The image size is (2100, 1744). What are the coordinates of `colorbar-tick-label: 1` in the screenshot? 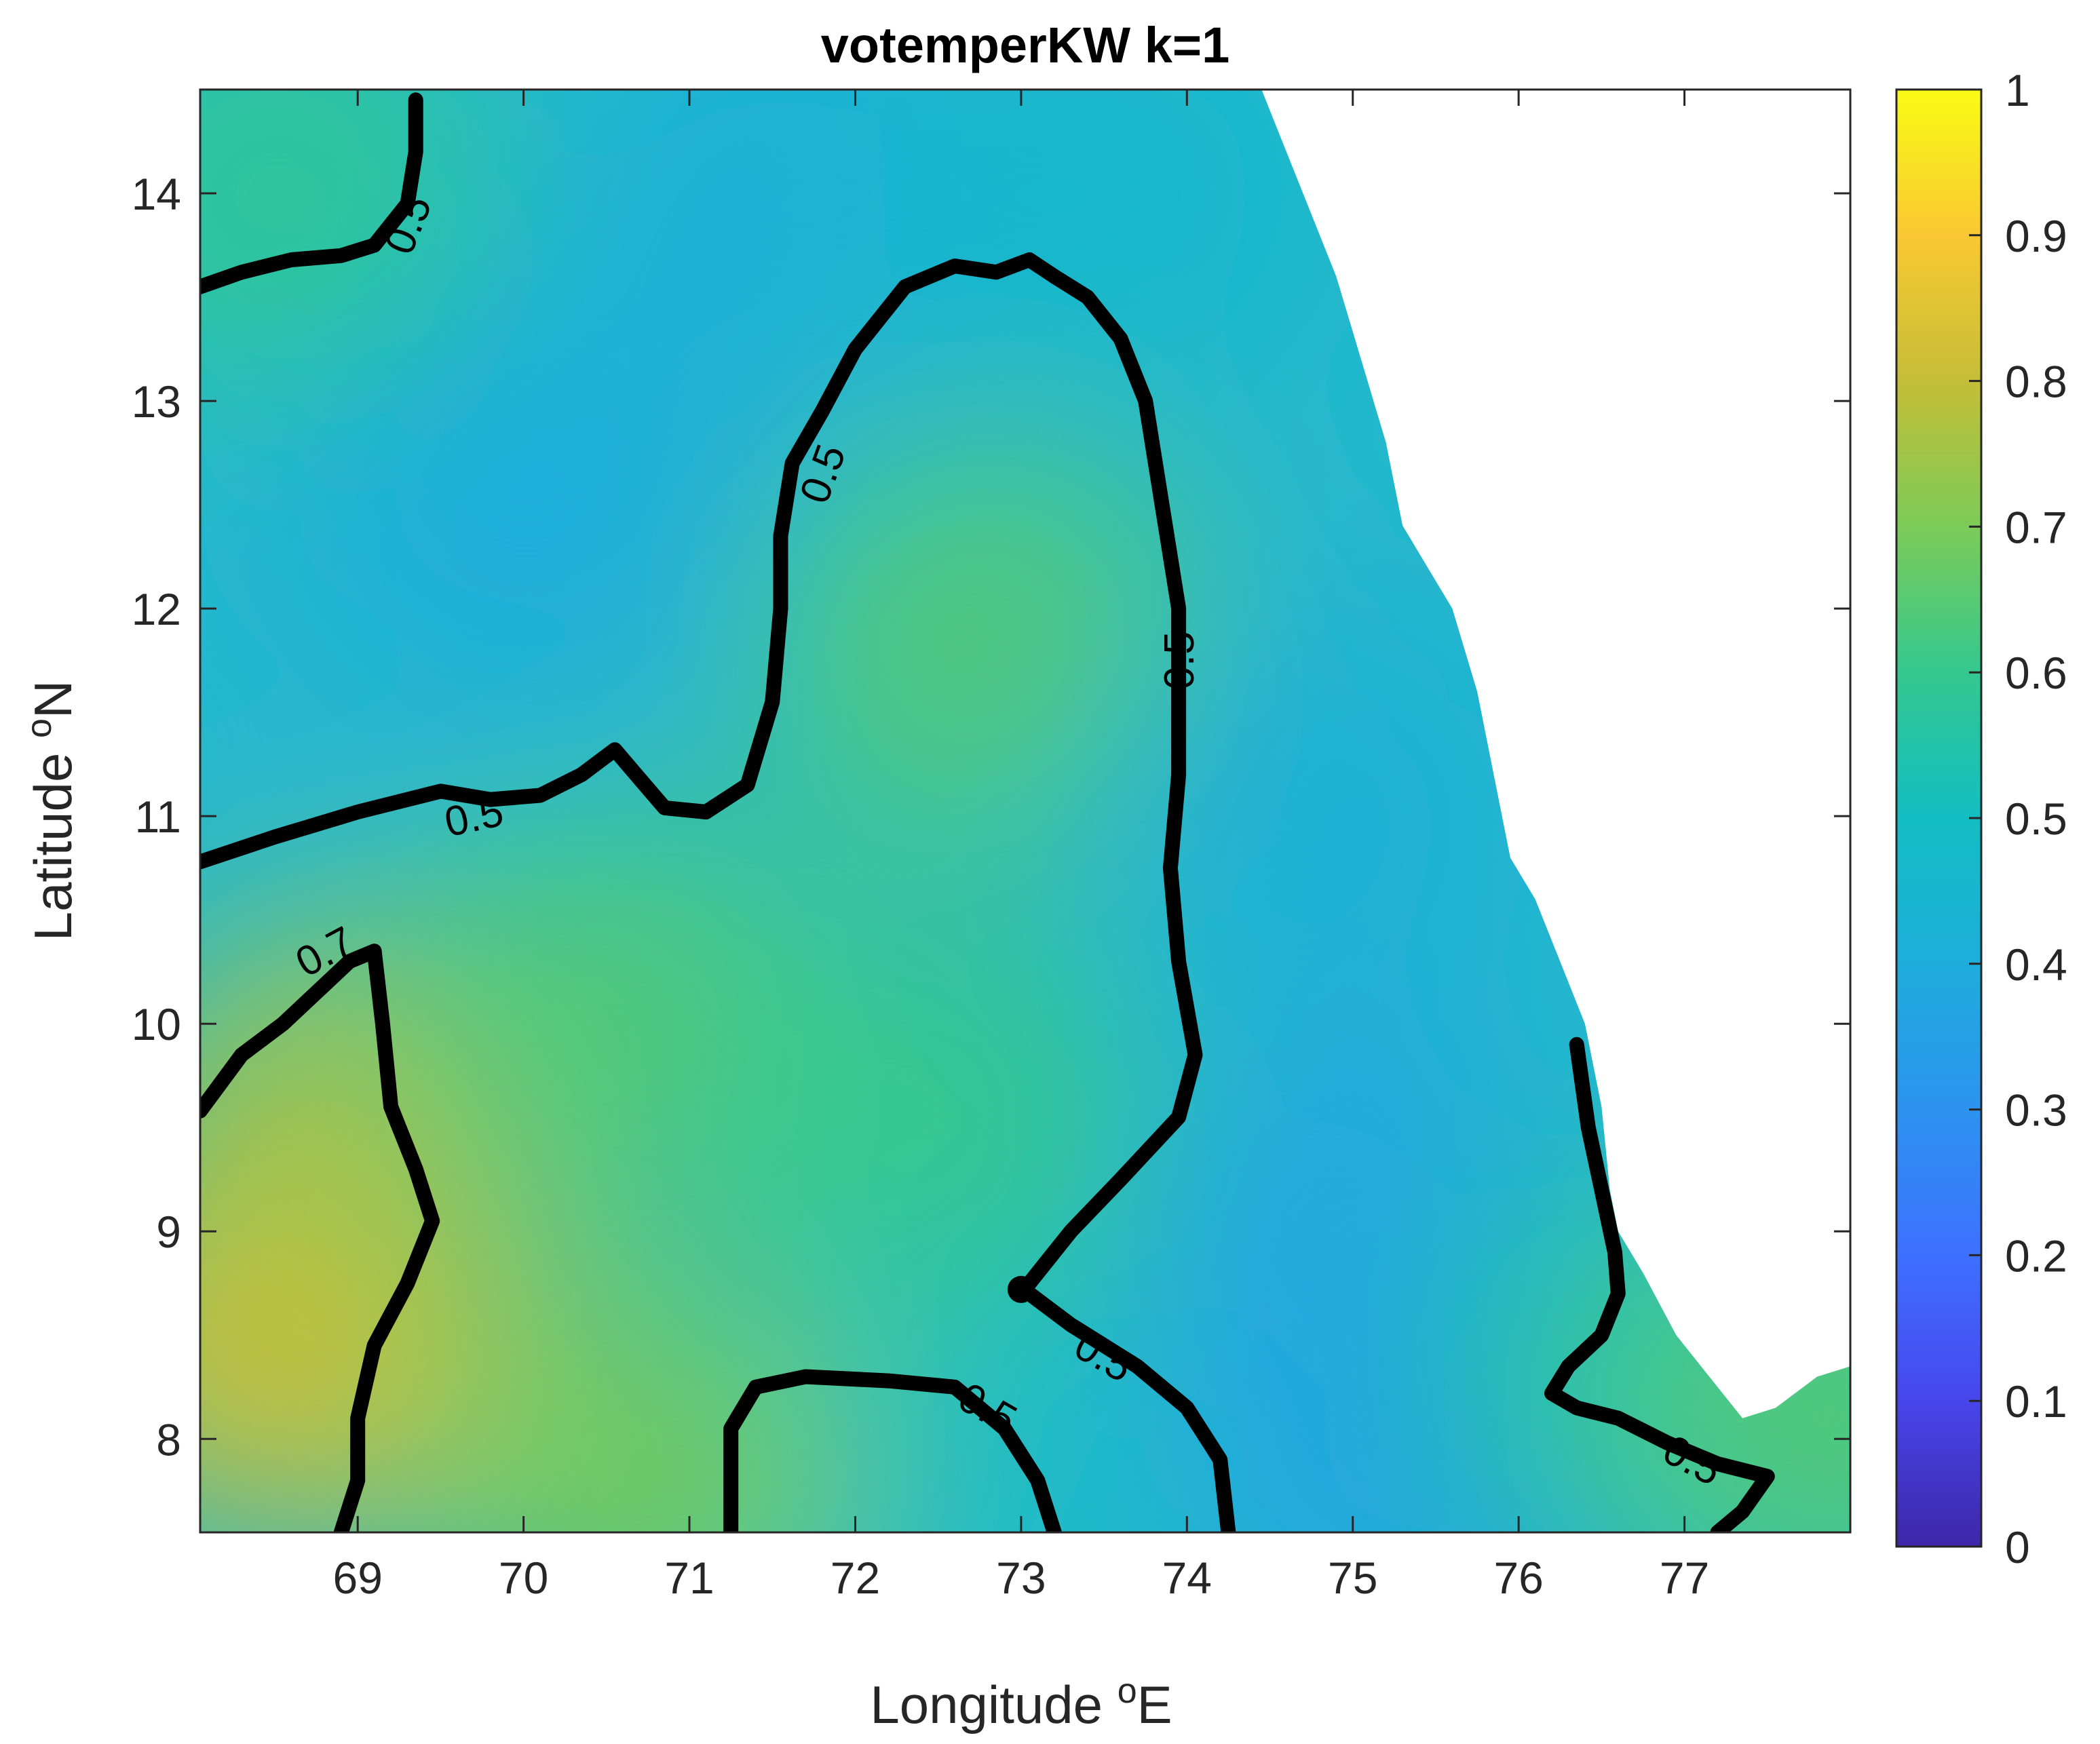 It's located at (2018, 90).